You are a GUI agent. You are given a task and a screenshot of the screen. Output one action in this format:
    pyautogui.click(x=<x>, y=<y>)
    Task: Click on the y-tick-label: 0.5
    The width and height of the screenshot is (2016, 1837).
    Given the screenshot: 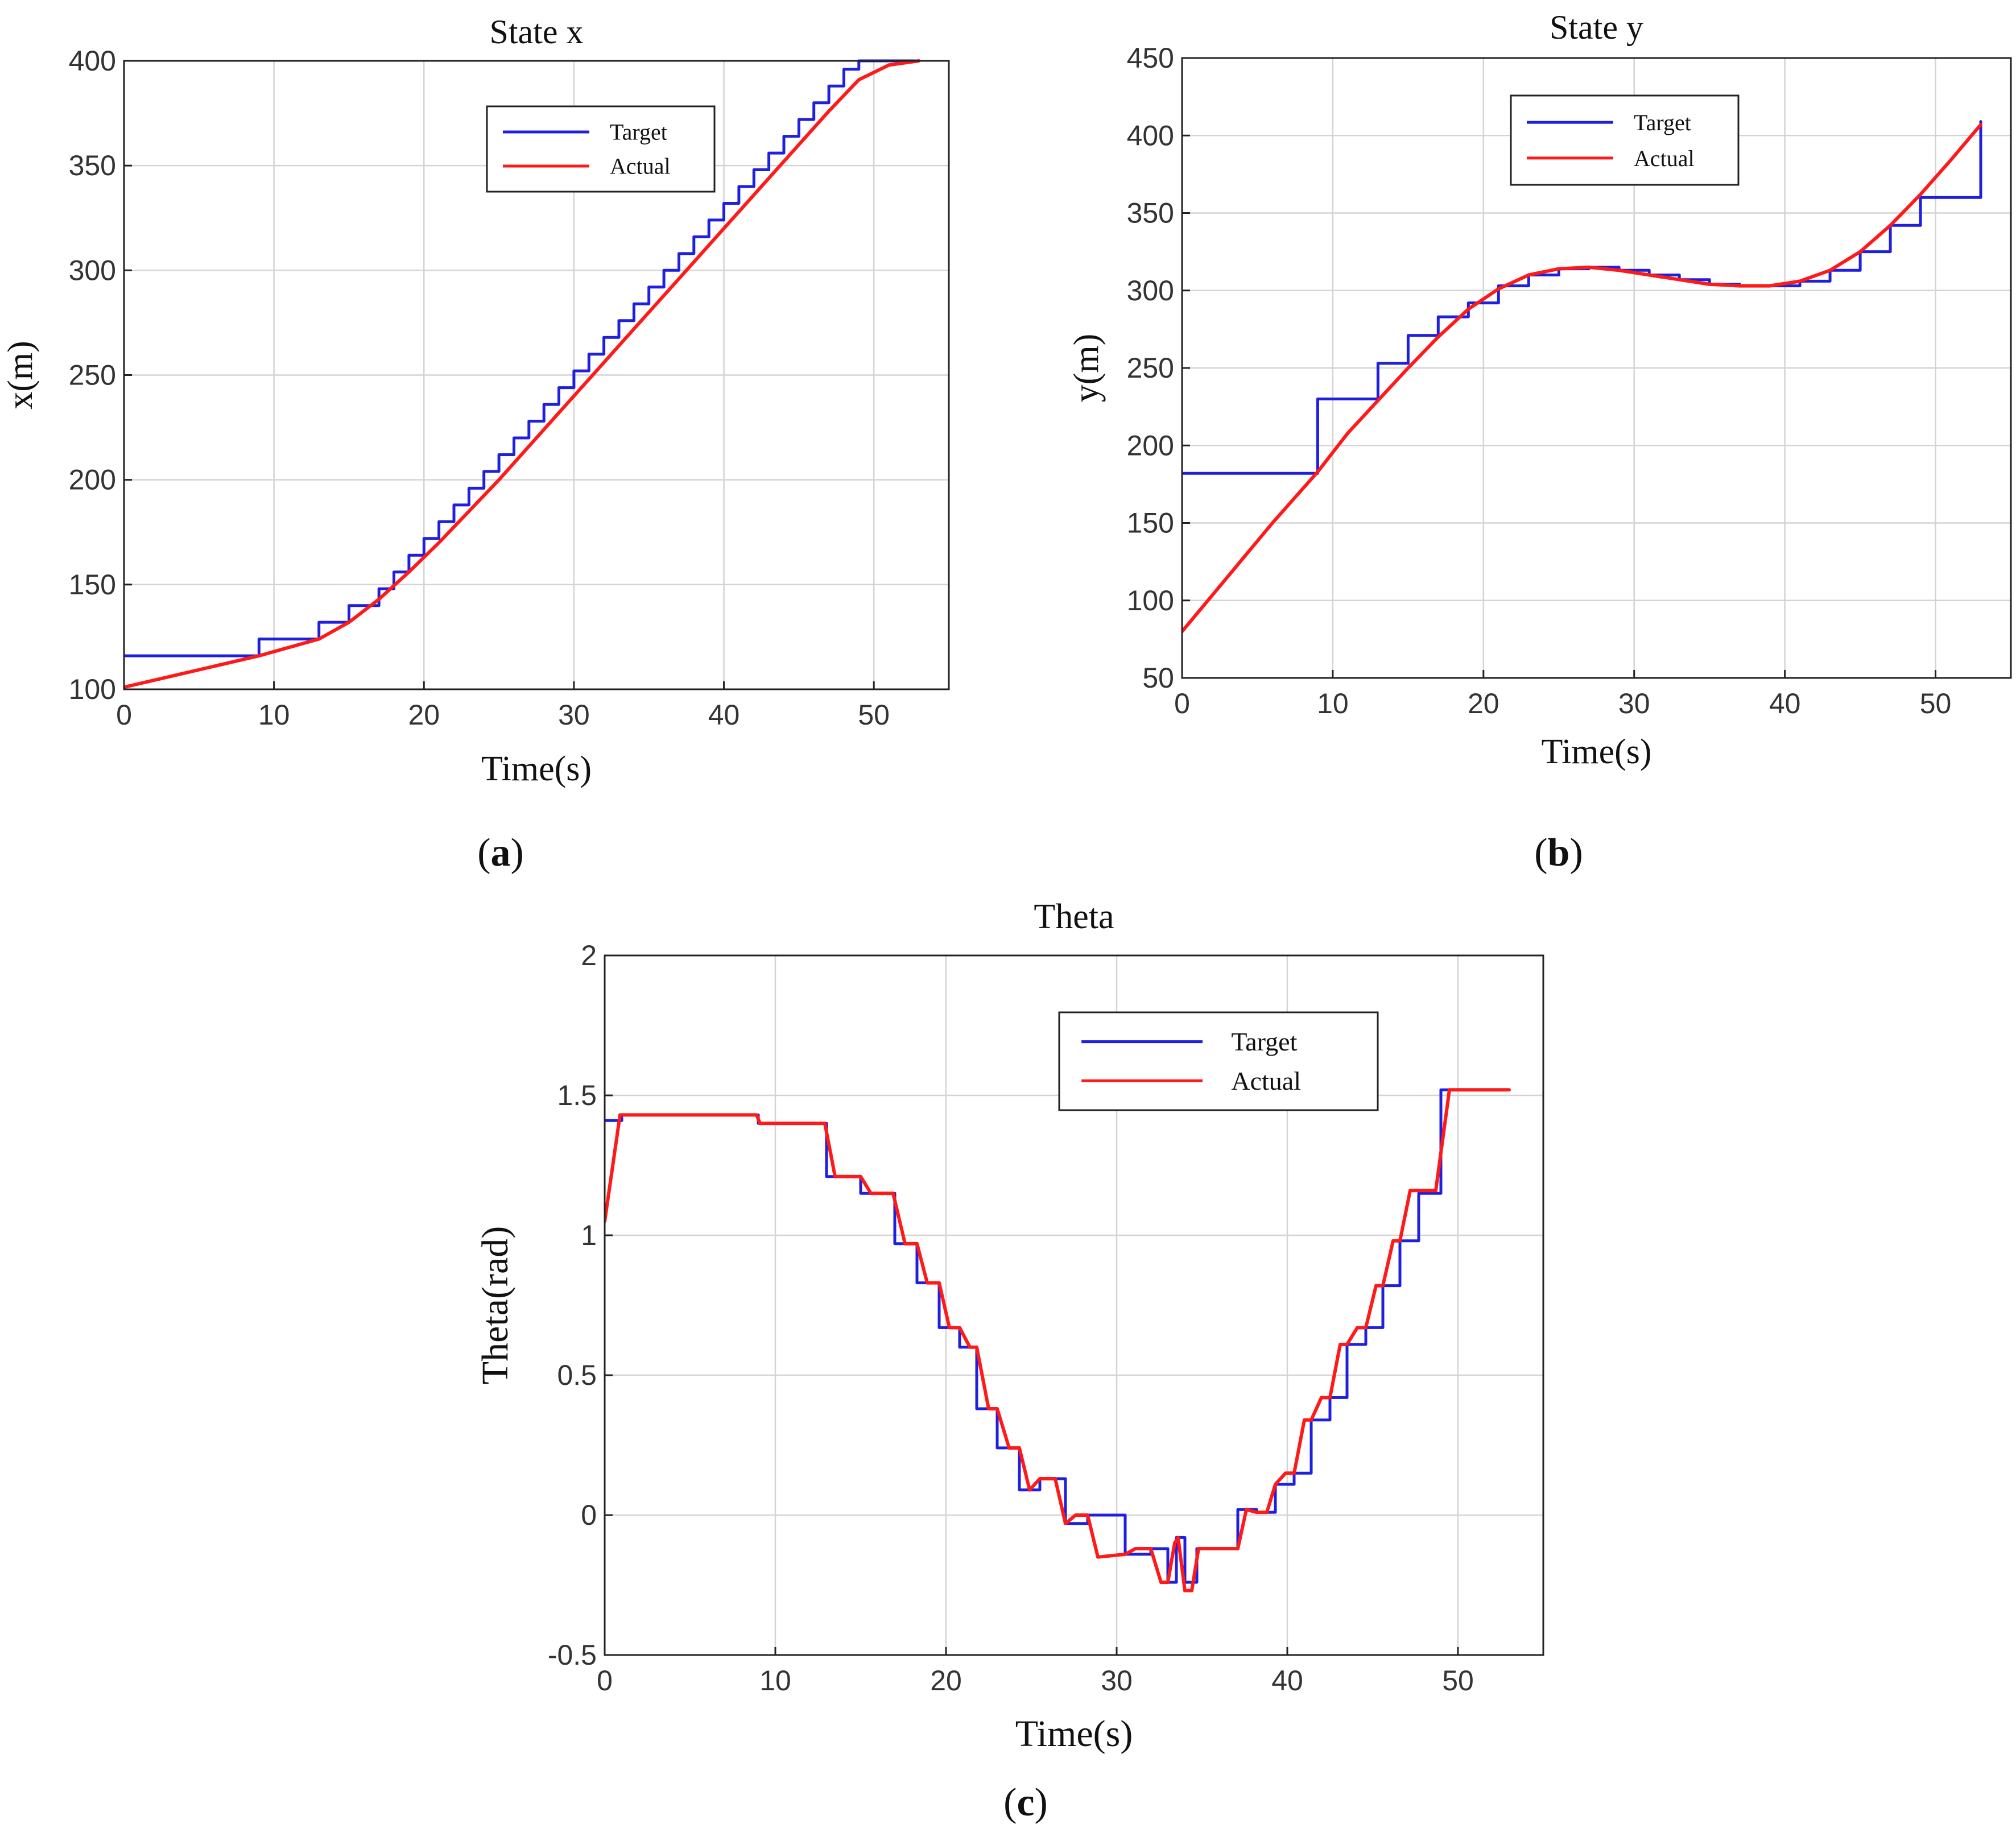 What is the action you would take?
    pyautogui.click(x=577, y=1375)
    